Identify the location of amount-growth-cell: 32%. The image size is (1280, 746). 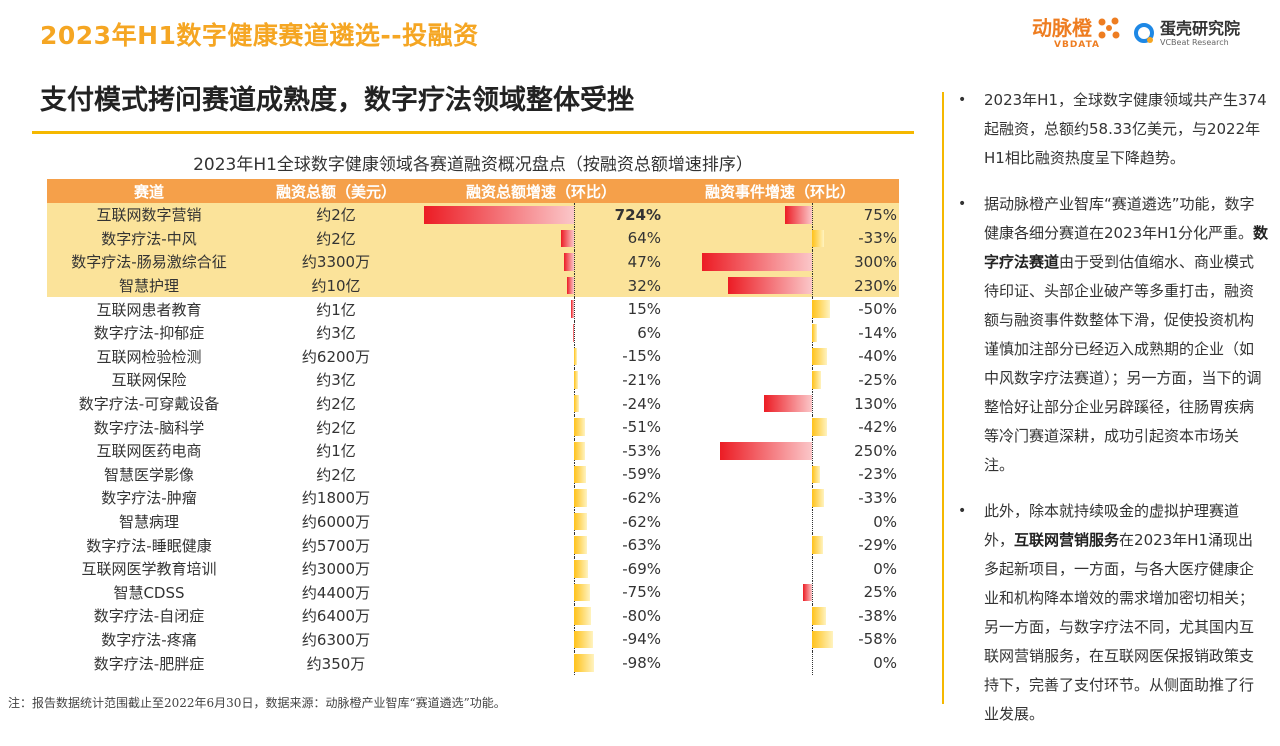
(541, 285).